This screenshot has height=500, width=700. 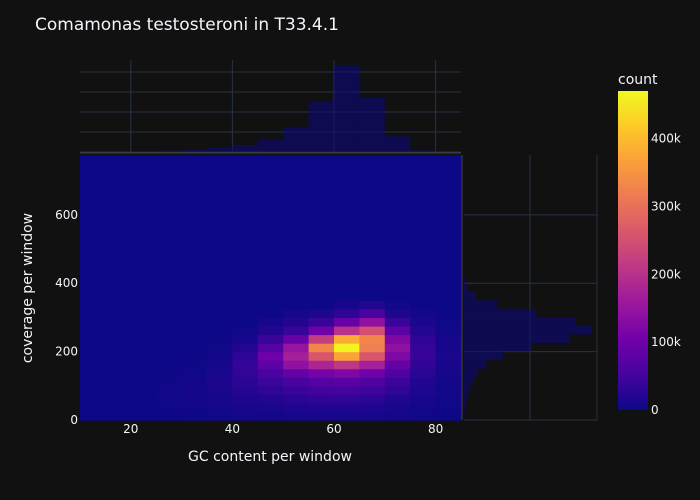 I want to click on x-marginal-bar, so click(x=397, y=144).